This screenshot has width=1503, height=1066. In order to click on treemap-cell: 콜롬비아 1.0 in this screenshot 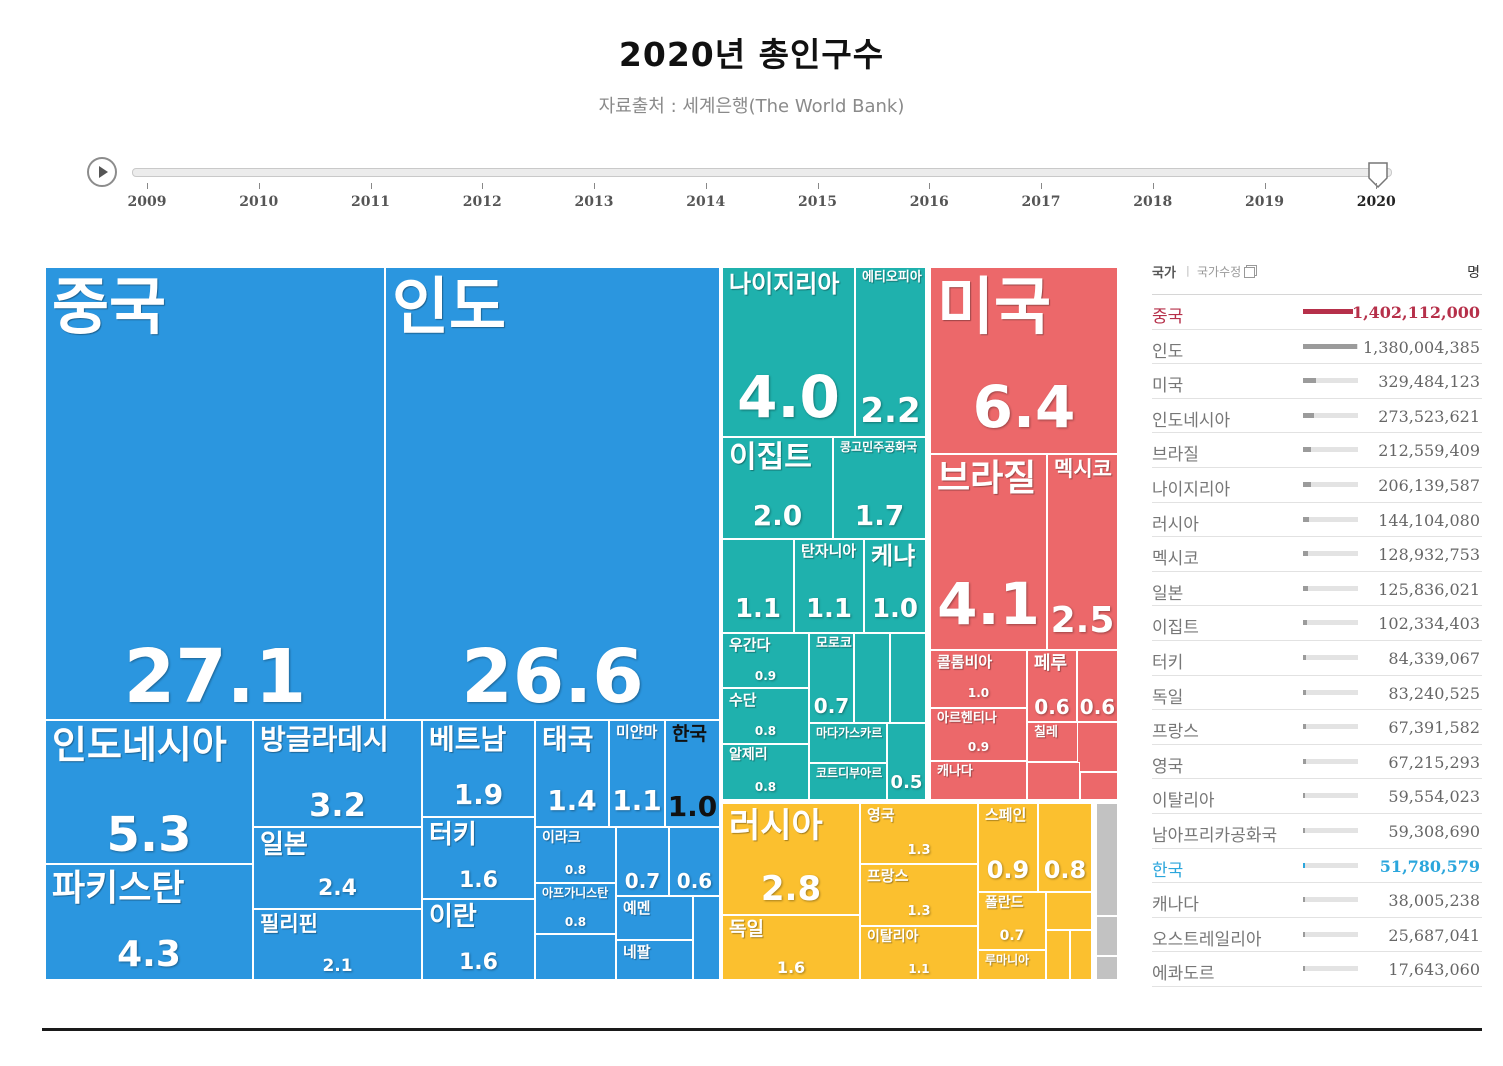, I will do `click(978, 679)`.